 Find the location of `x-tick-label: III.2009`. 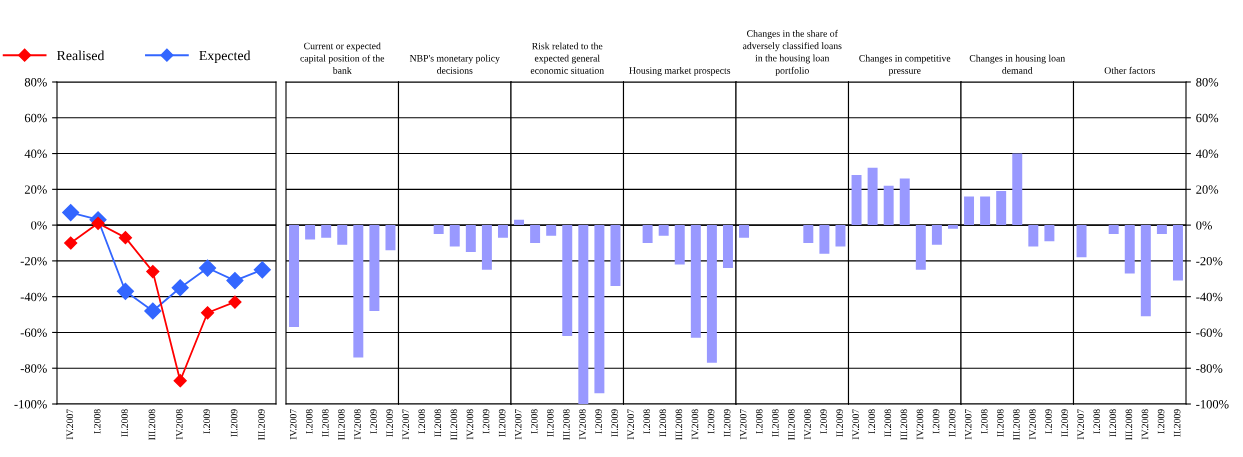

x-tick-label: III.2009 is located at coordinates (261, 425).